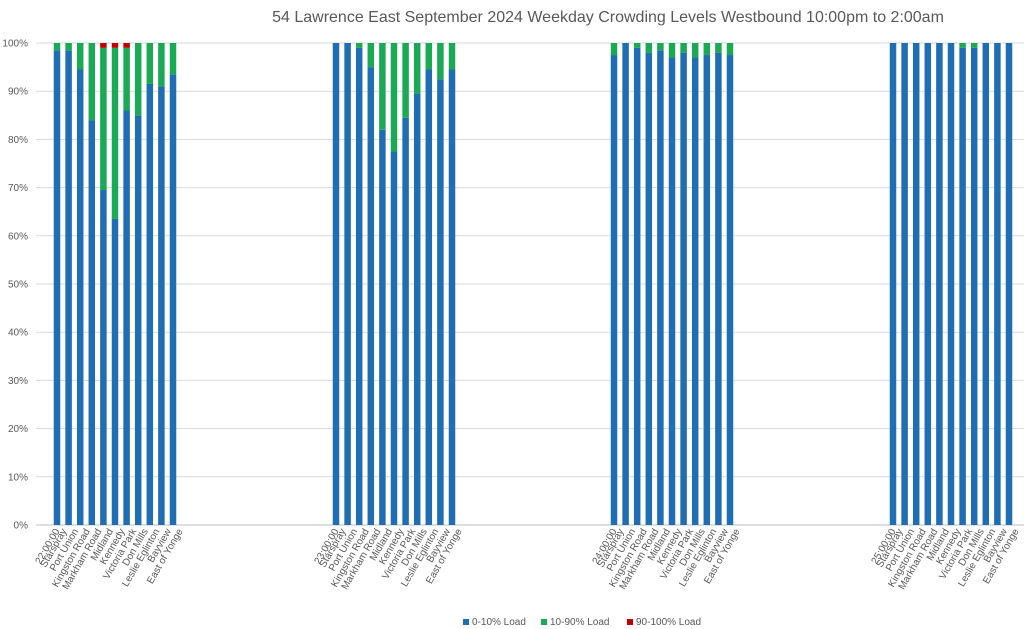  I want to click on y-axis-ticks: 0% 10% 20% 30% 40% 50% 60% 70% 80% 90% 100%, so click(15, 285).